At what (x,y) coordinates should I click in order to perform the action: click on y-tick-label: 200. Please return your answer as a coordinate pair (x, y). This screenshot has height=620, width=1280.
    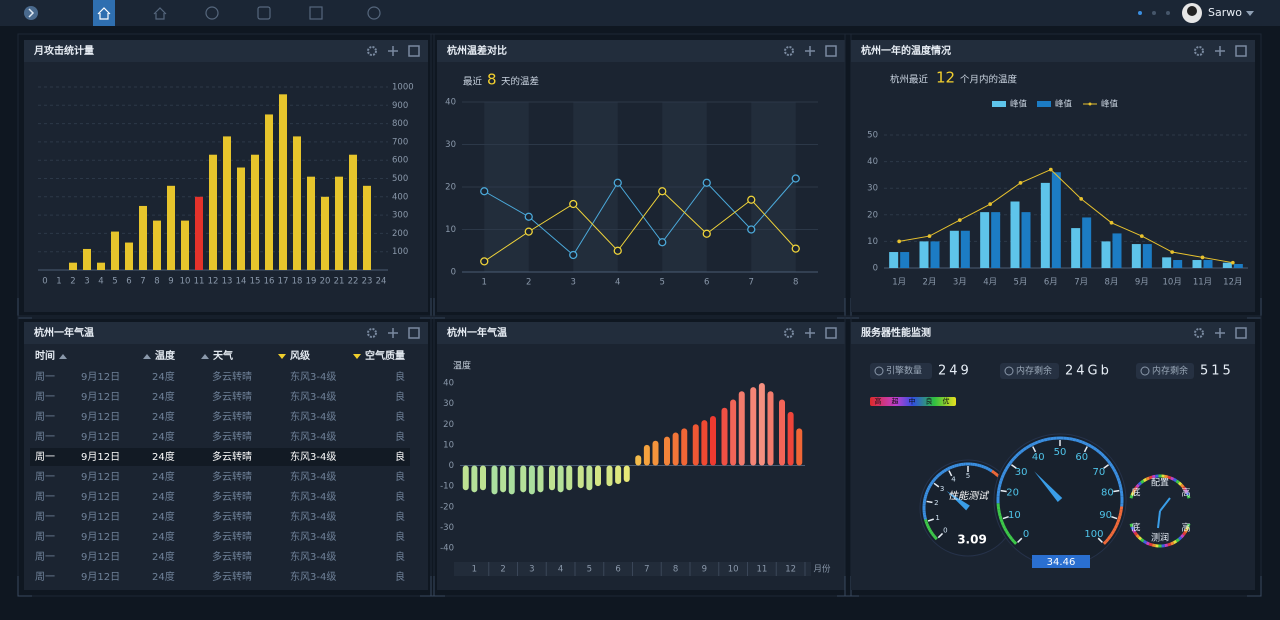
    Looking at the image, I should click on (400, 234).